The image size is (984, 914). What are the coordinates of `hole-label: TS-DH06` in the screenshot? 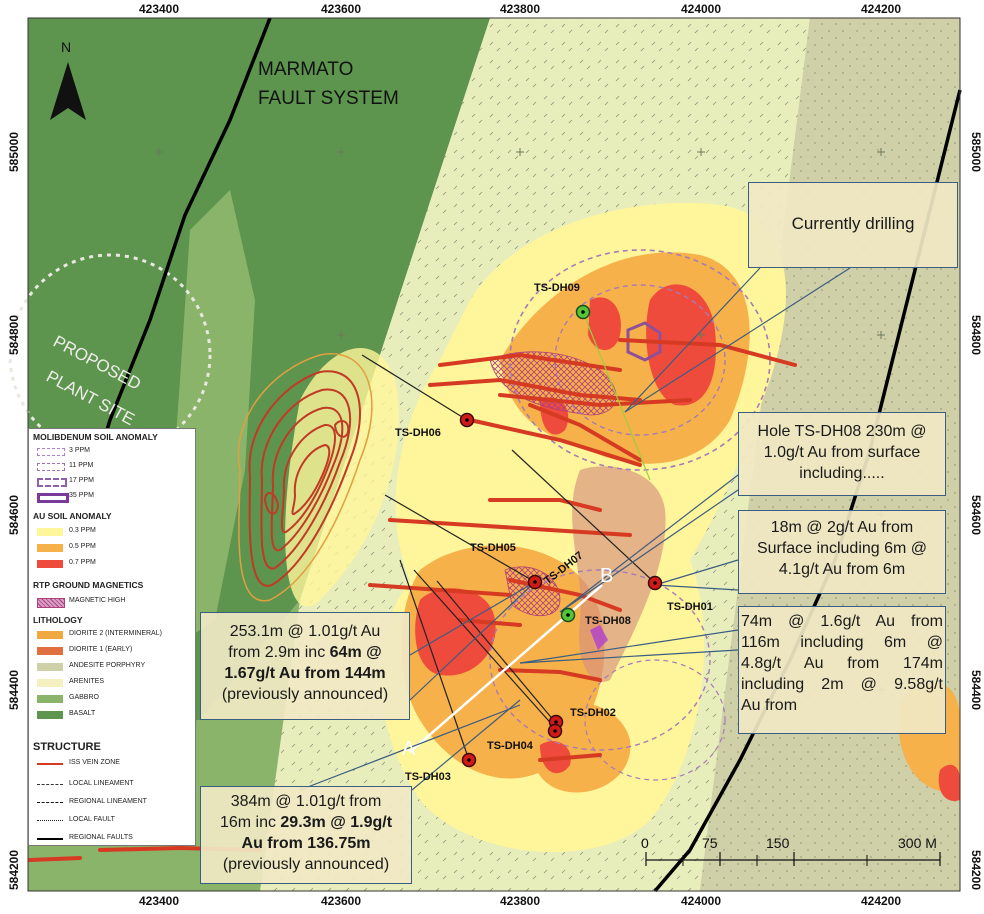 It's located at (418, 433).